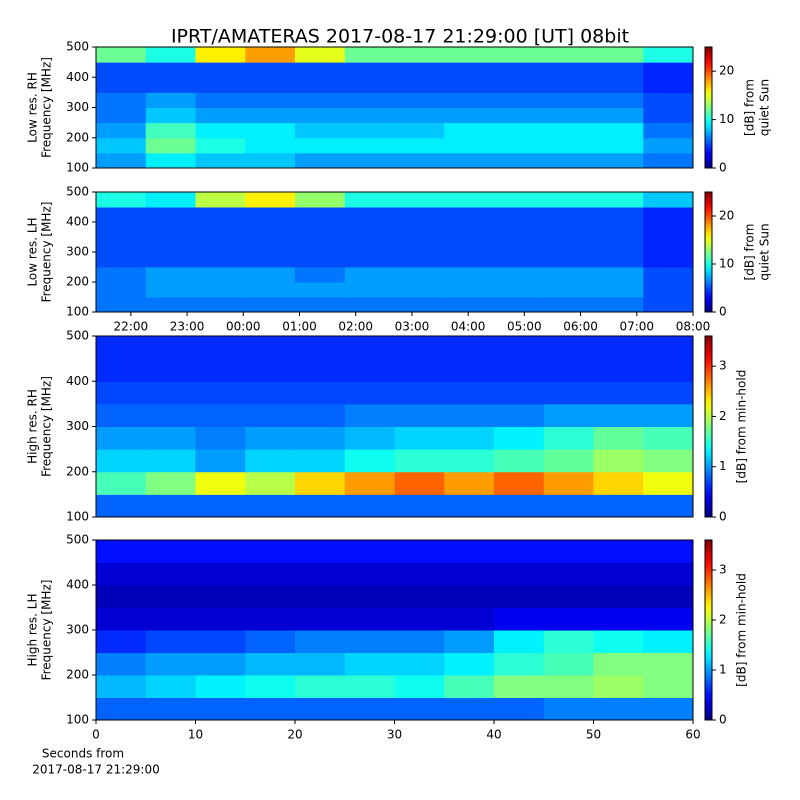 Image resolution: width=800 pixels, height=800 pixels. Describe the element at coordinates (723, 720) in the screenshot. I see `colorbar-tick-label: 0` at that location.